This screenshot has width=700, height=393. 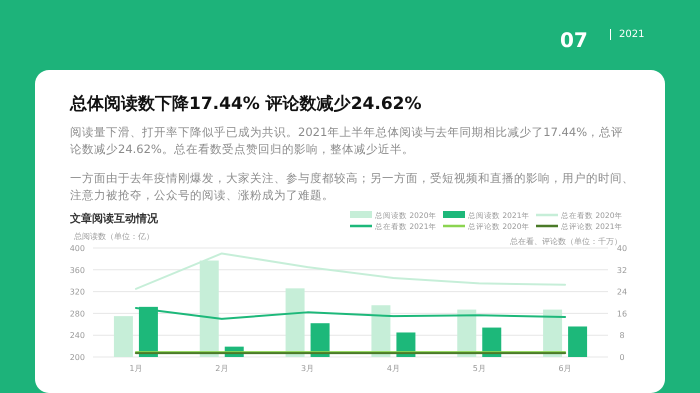 I want to click on y2-axis-title: 总在看、评论数（单位：千万）, so click(x=565, y=241).